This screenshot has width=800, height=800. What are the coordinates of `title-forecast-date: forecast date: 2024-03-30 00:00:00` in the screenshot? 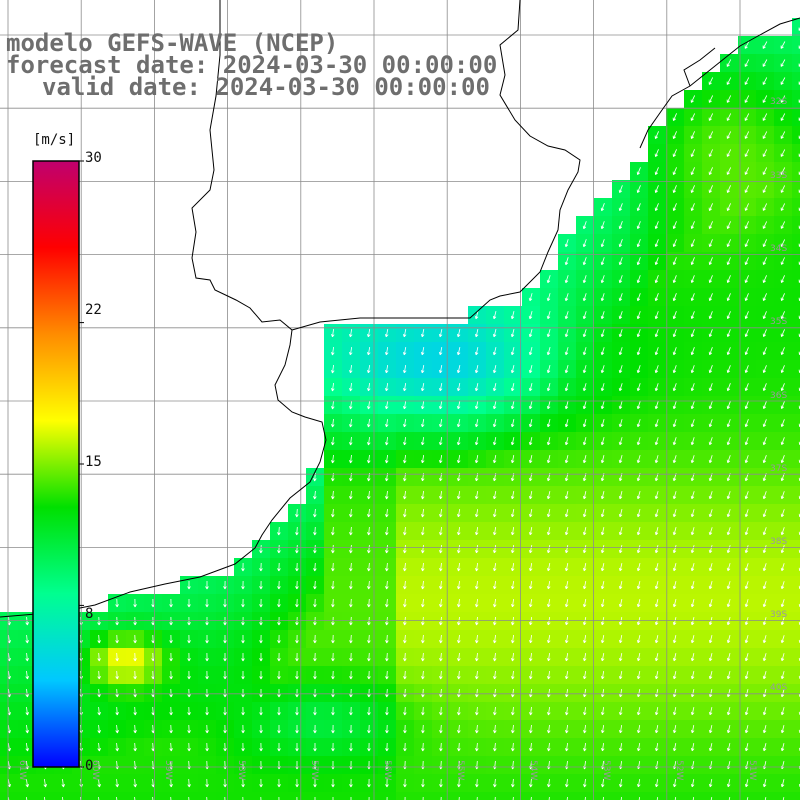 It's located at (252, 65).